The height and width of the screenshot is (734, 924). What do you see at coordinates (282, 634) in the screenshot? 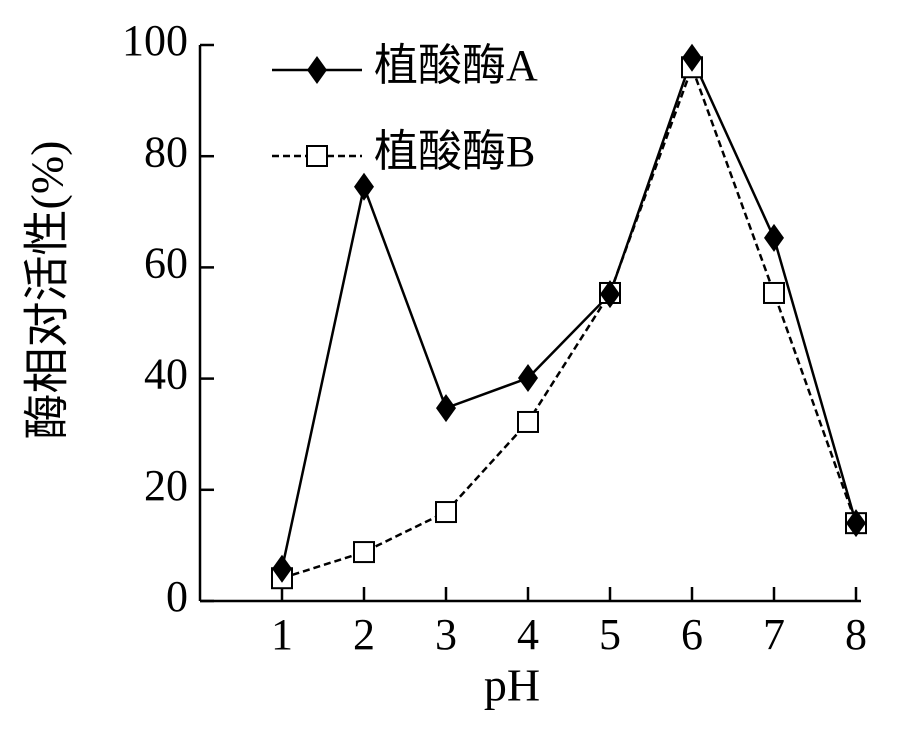
I see `x-tick-label: 1` at bounding box center [282, 634].